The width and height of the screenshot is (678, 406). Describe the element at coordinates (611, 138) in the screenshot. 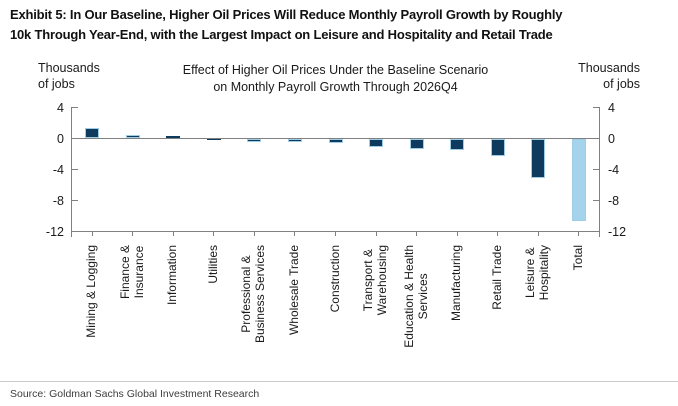

I see `y-tick-label-right: 0` at that location.